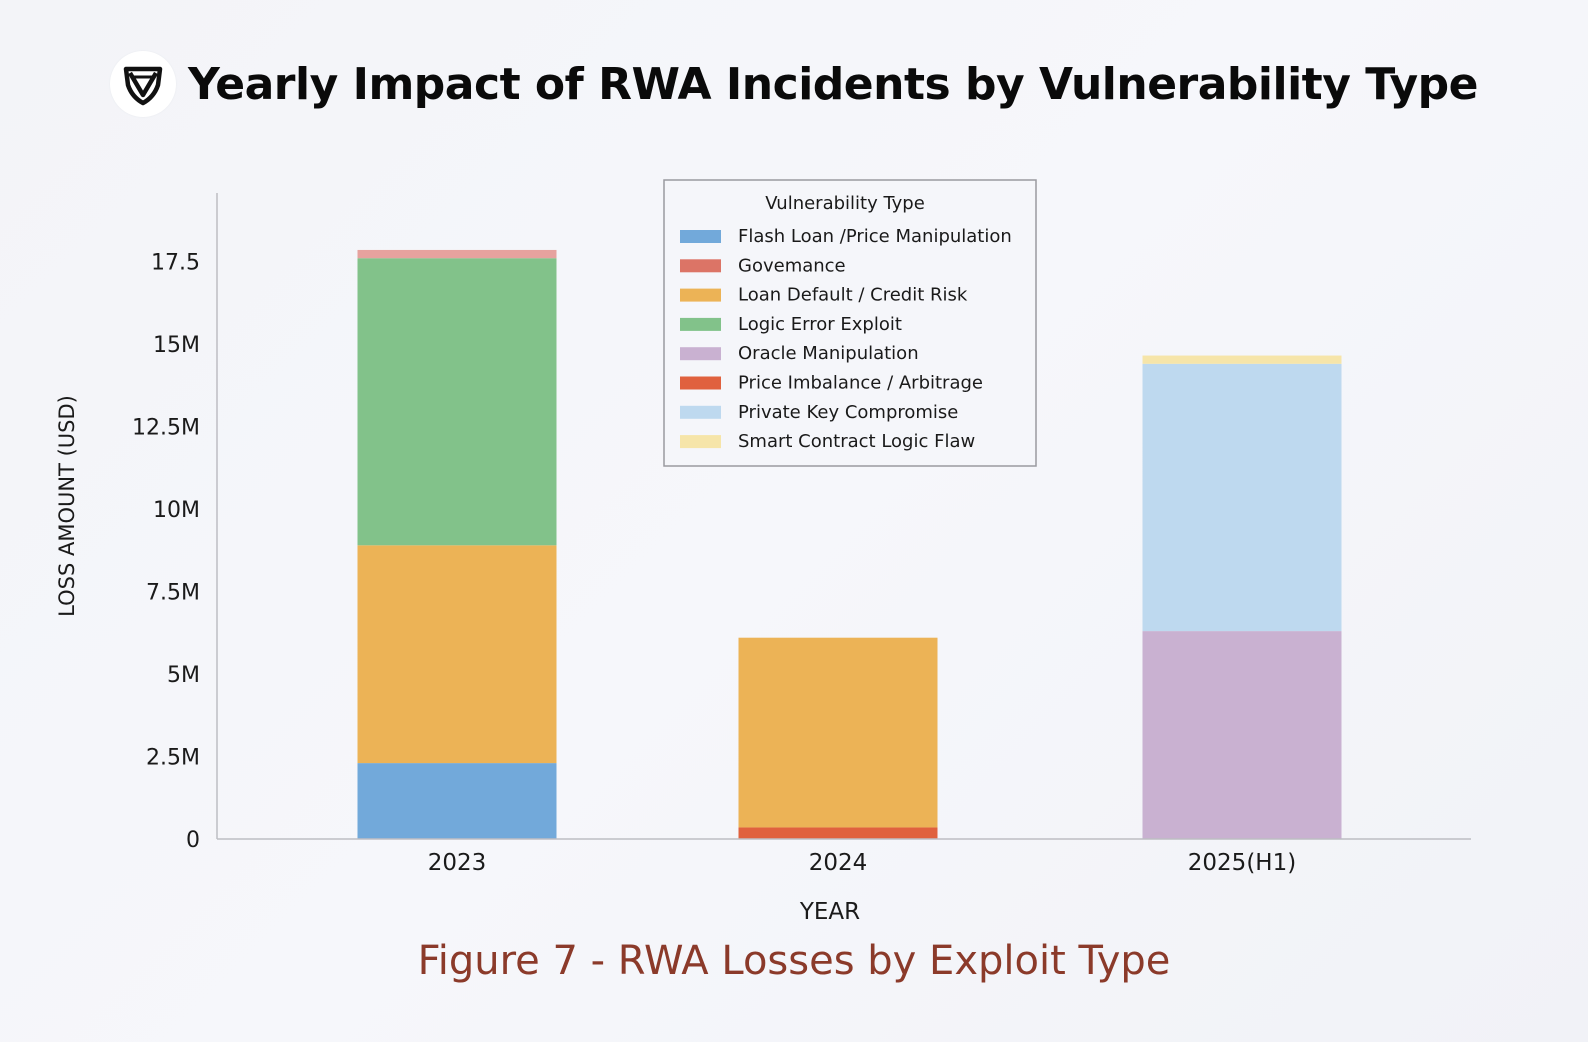 The width and height of the screenshot is (1588, 1042). What do you see at coordinates (1242, 863) in the screenshot?
I see `x-tick-label: 2025(H1)` at bounding box center [1242, 863].